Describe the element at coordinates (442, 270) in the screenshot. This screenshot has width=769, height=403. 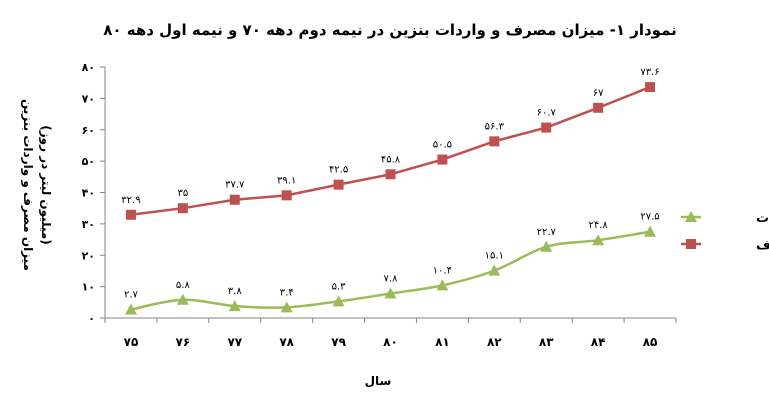
I see `data-label: ۱۰.۴` at that location.